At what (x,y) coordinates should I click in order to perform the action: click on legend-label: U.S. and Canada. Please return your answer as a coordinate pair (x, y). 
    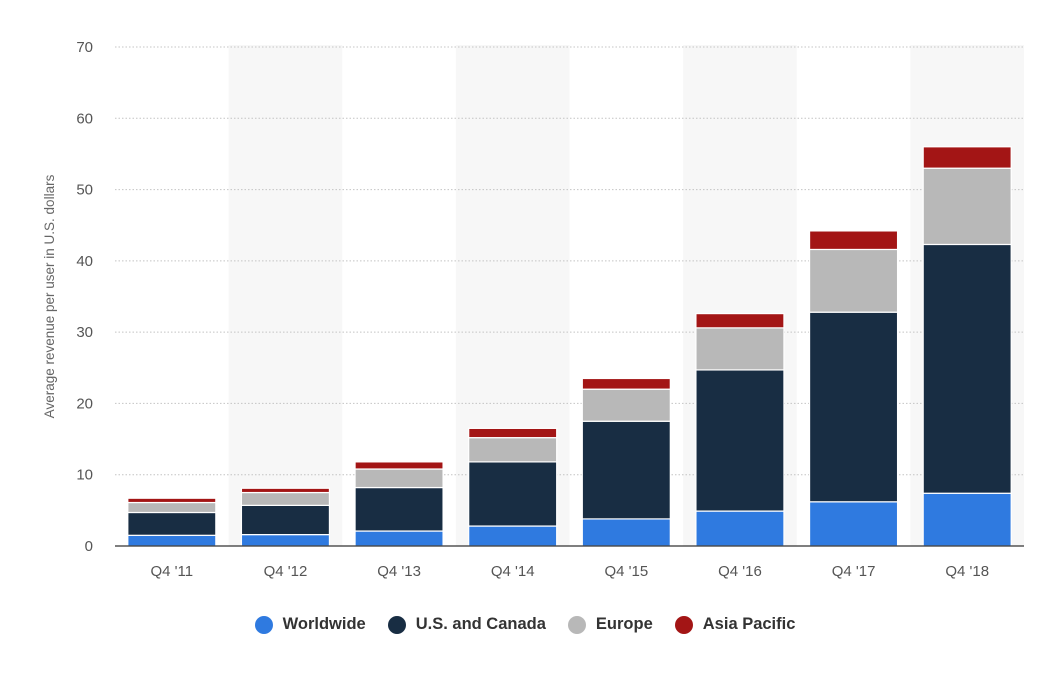
    Looking at the image, I should click on (480, 624).